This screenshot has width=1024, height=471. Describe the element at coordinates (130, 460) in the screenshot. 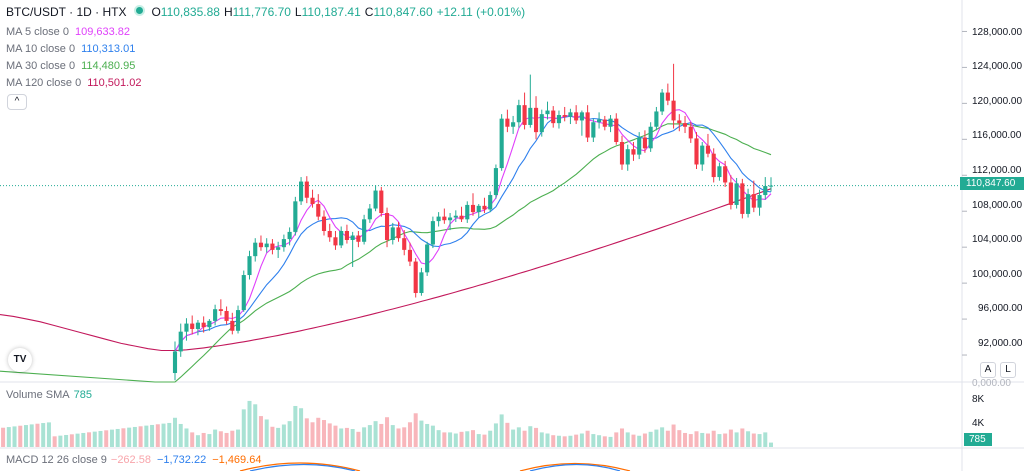

I see `macd-histogram-value: −262.58` at that location.